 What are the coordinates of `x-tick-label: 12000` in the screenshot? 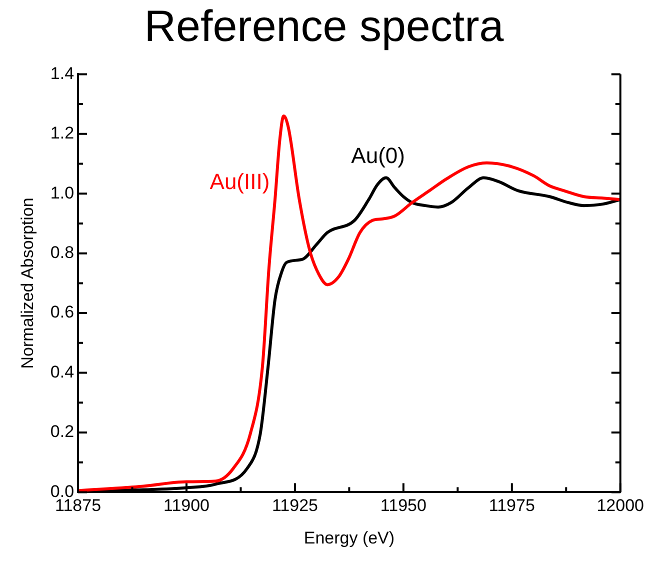 It's located at (620, 506).